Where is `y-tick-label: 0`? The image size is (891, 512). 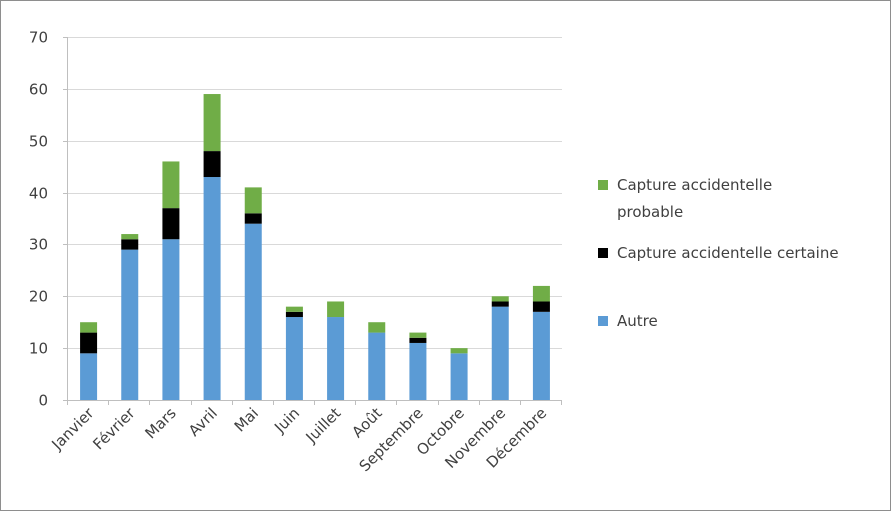 y-tick-label: 0 is located at coordinates (43, 401).